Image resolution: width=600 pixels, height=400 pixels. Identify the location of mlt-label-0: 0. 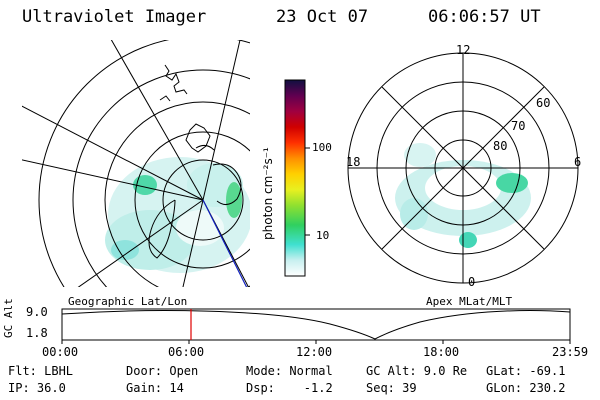
(472, 282).